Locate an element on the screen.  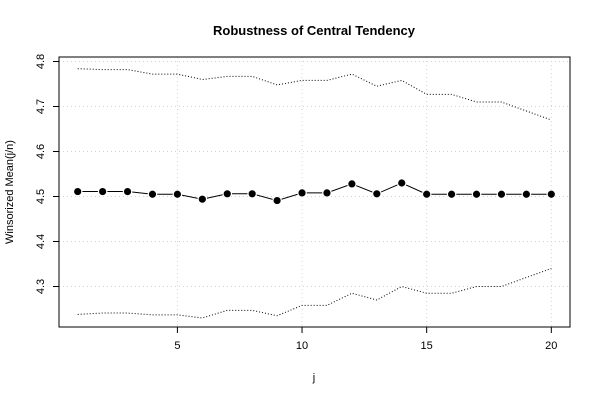
x-tick-label: 10 is located at coordinates (302, 346).